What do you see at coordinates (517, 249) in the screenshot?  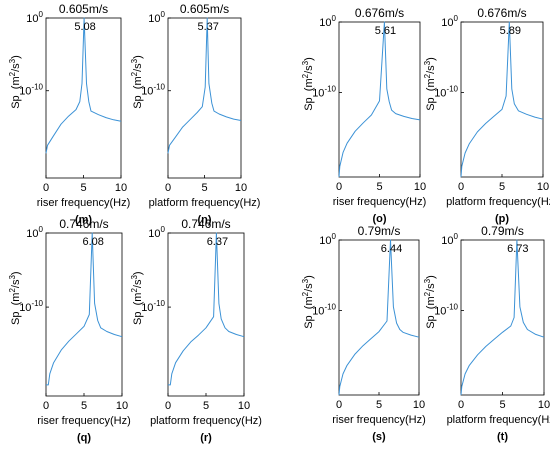 I see `peak-frequency-label: 6.73` at bounding box center [517, 249].